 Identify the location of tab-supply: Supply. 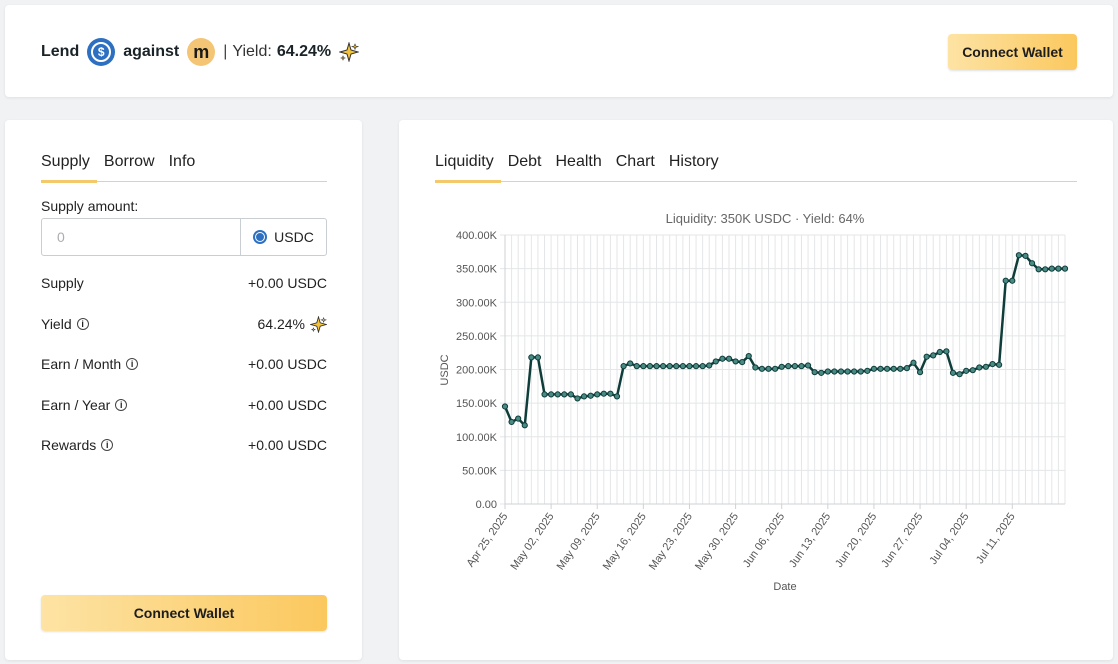
(69, 168).